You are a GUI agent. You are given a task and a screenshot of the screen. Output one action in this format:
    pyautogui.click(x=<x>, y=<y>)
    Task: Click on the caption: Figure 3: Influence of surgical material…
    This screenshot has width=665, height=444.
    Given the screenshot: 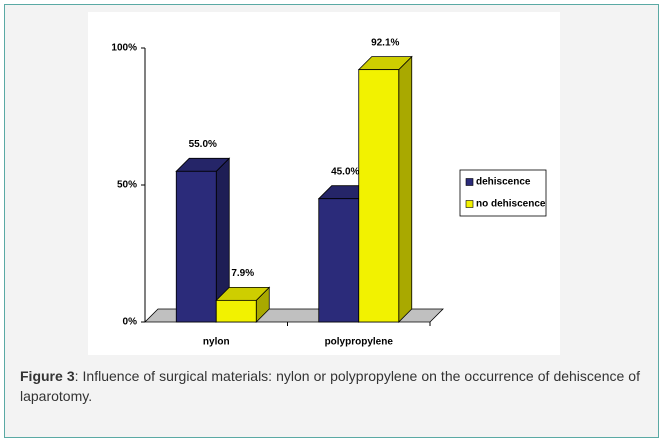 What is the action you would take?
    pyautogui.click(x=330, y=386)
    